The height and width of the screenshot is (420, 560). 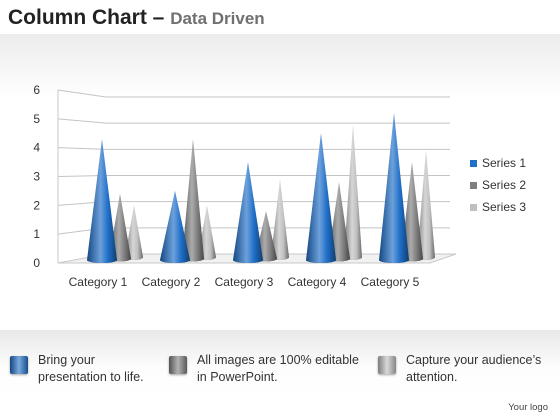 What do you see at coordinates (91, 377) in the screenshot?
I see `feature-1-line2: presentation to life.` at bounding box center [91, 377].